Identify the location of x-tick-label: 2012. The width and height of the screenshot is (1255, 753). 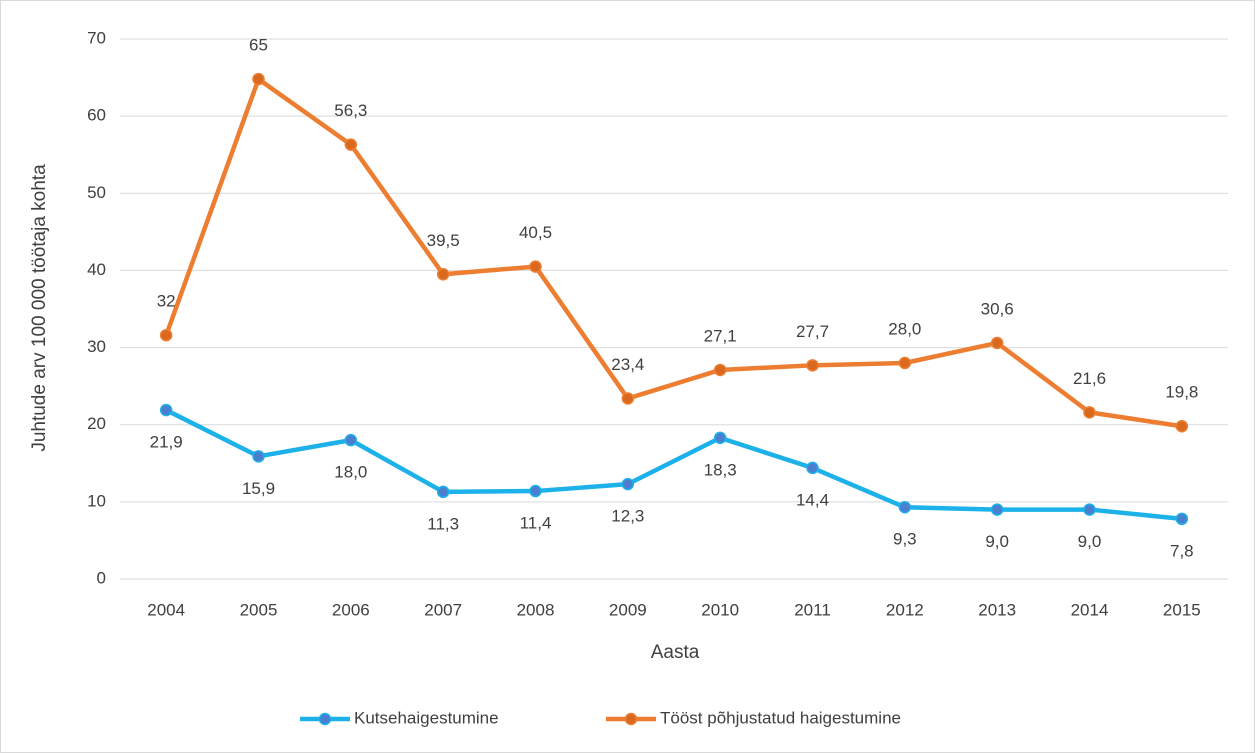
(905, 609).